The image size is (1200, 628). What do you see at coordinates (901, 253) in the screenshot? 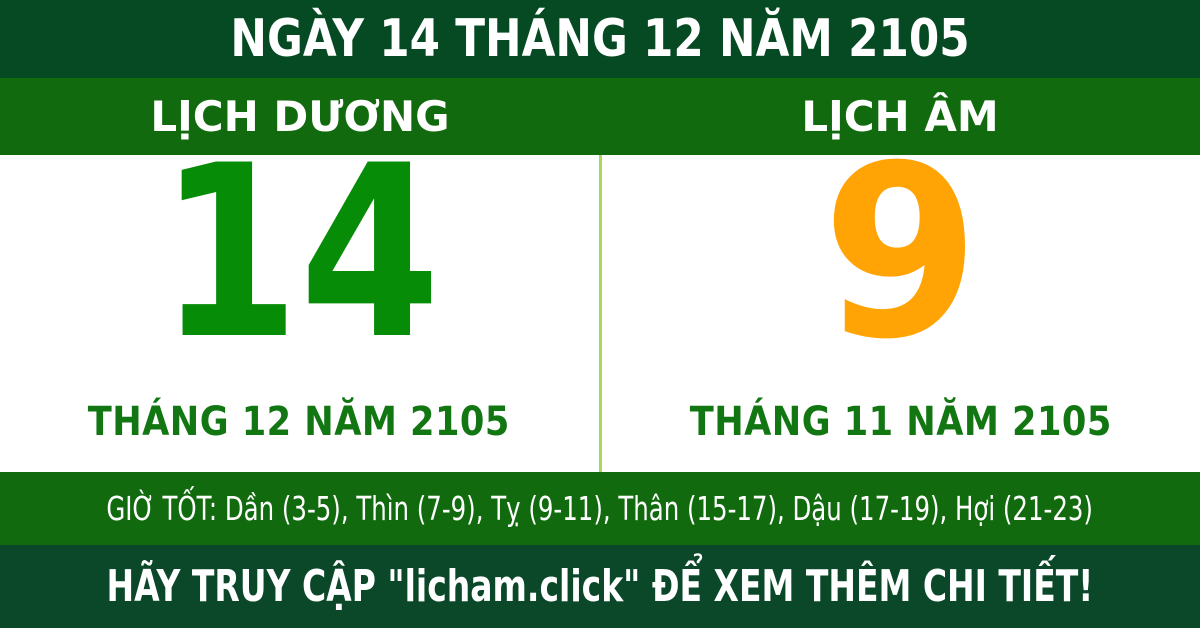
I see `lunar-day-number: 9` at bounding box center [901, 253].